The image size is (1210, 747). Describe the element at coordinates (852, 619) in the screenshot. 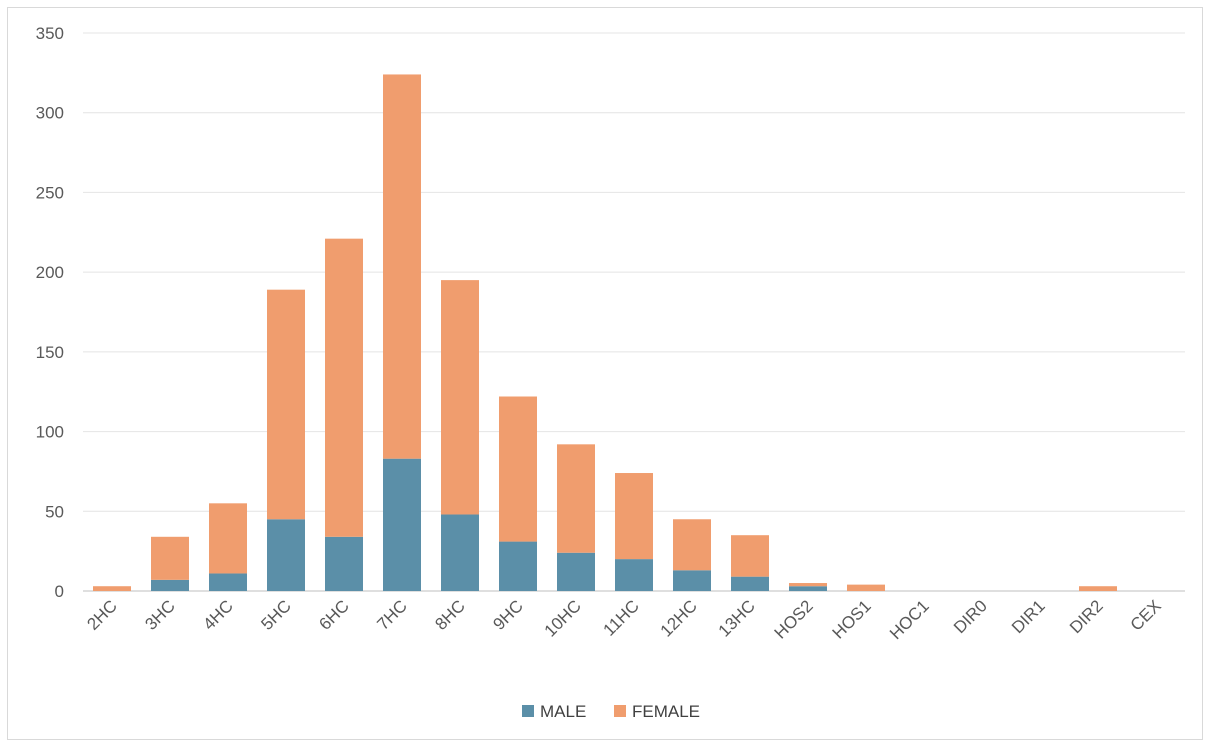

I see `x-tick-label: HOS1` at that location.